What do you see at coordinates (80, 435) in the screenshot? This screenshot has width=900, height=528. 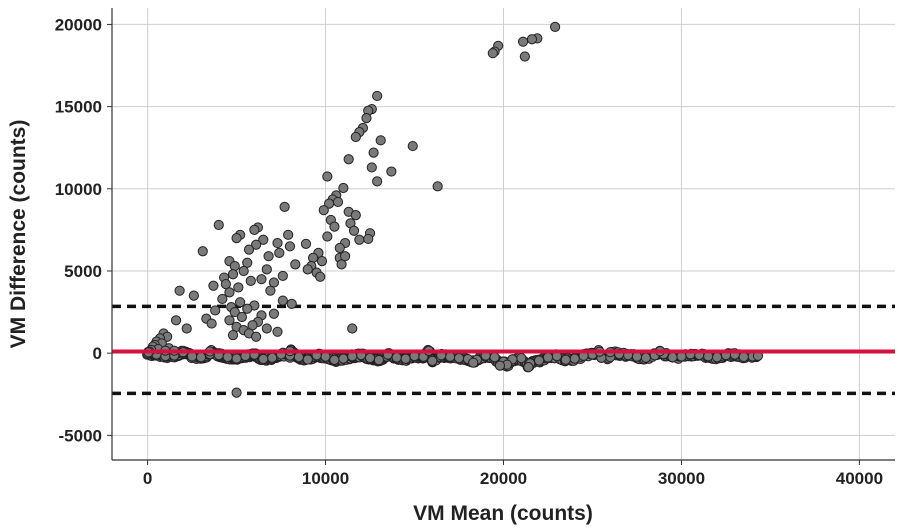 I see `y-tick-label: -5000` at bounding box center [80, 435].